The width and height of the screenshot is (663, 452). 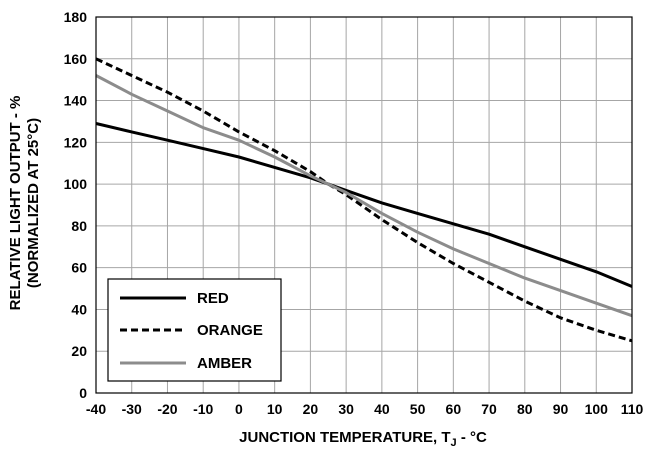 What do you see at coordinates (83, 393) in the screenshot?
I see `y-tick-label: 0` at bounding box center [83, 393].